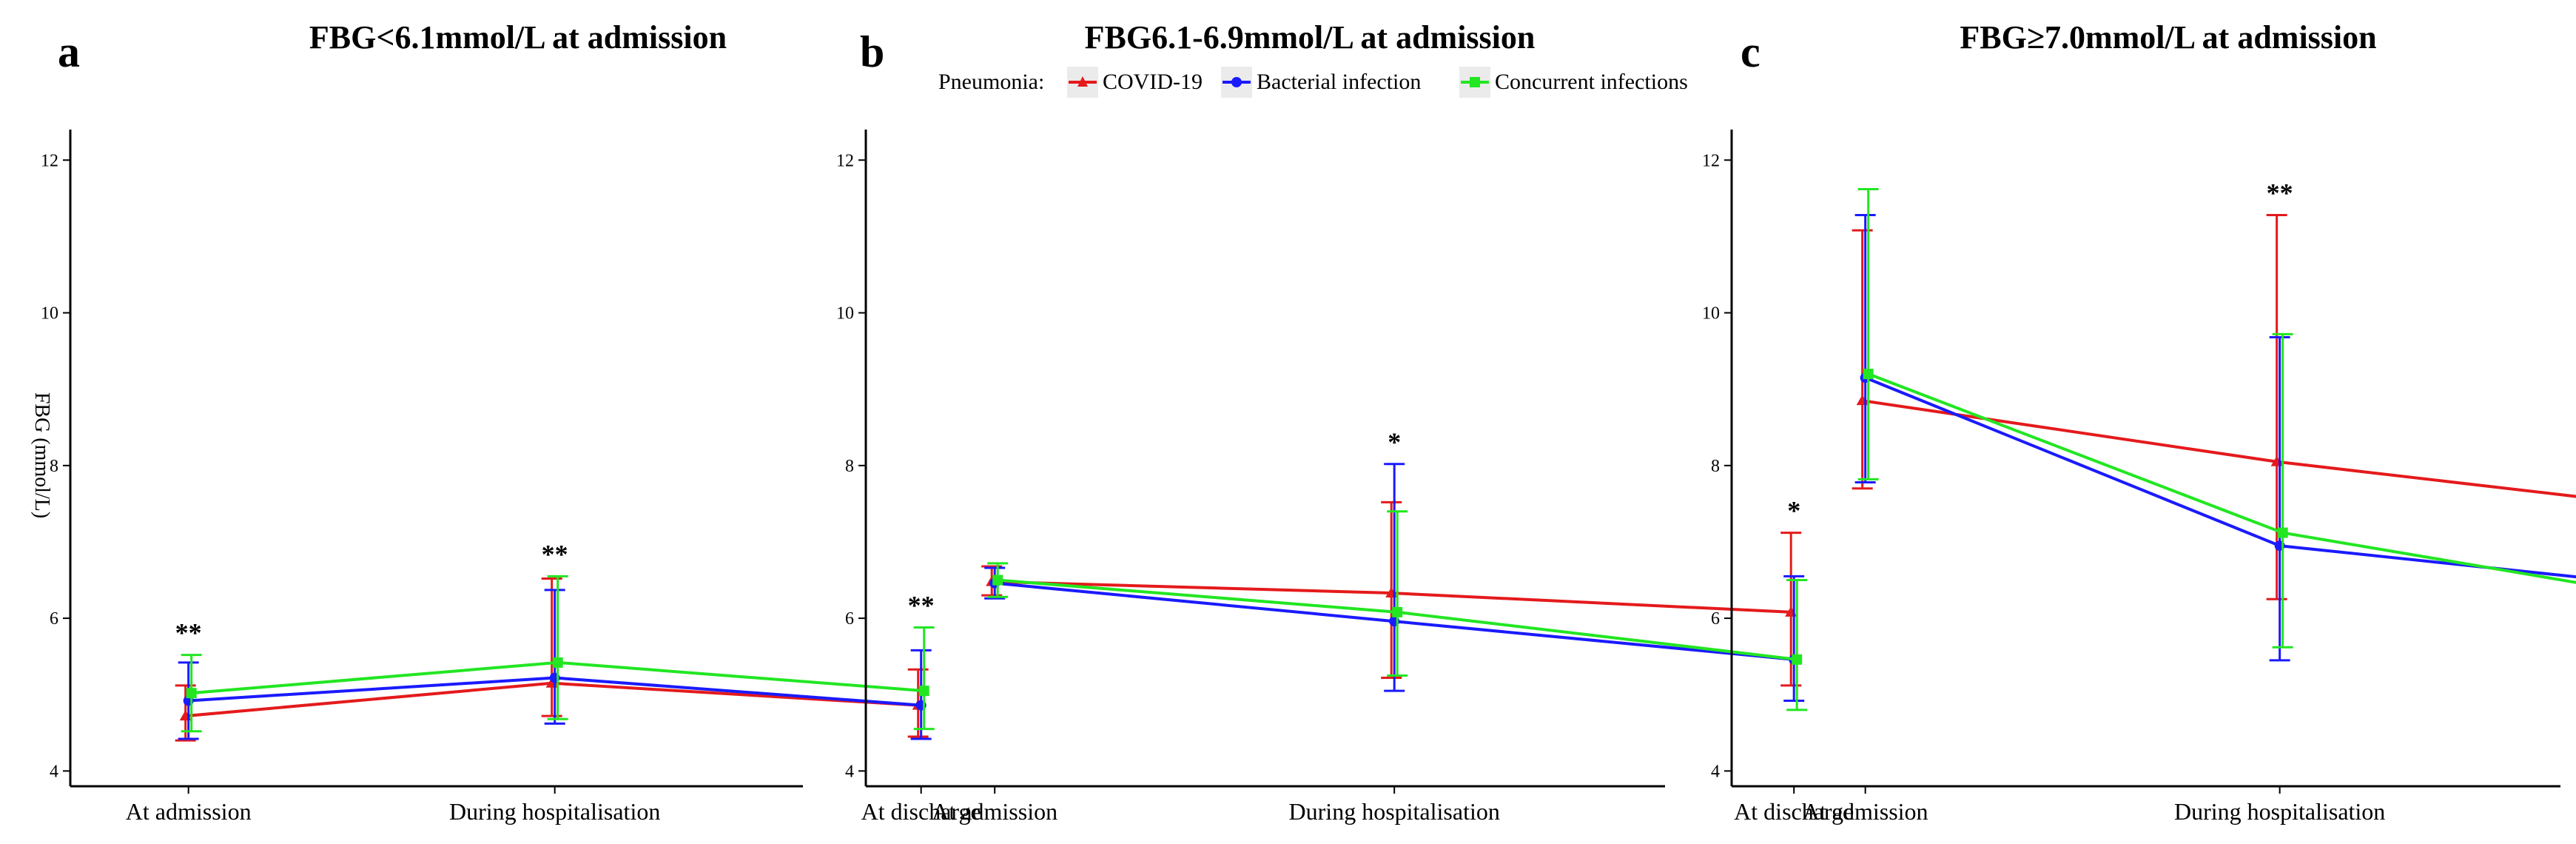  Describe the element at coordinates (1751, 51) in the screenshot. I see `panel-letter: c` at that location.